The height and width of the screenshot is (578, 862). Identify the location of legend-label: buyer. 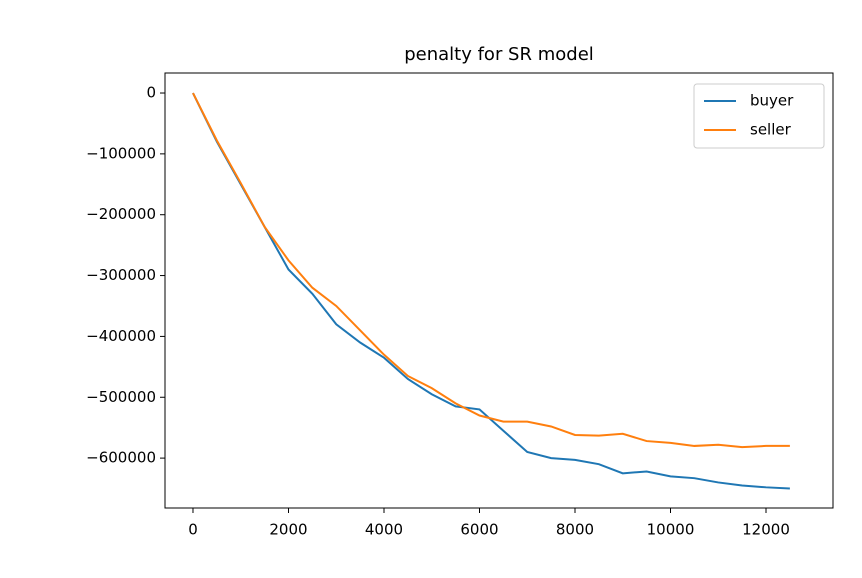
(772, 101).